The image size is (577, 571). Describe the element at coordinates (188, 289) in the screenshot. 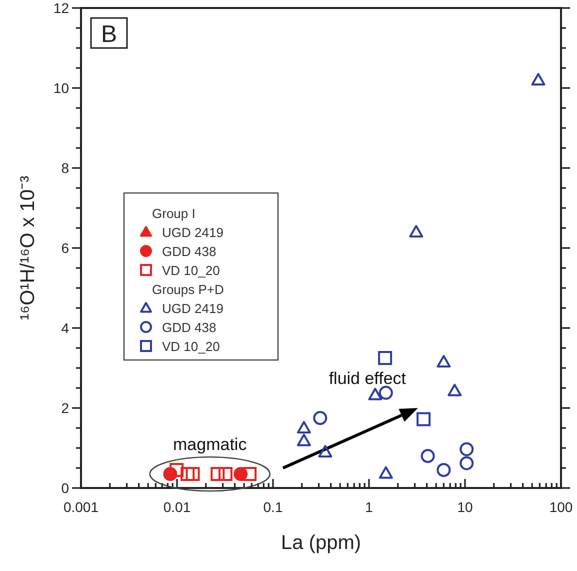

I see `annotation: Groups P+D` at that location.